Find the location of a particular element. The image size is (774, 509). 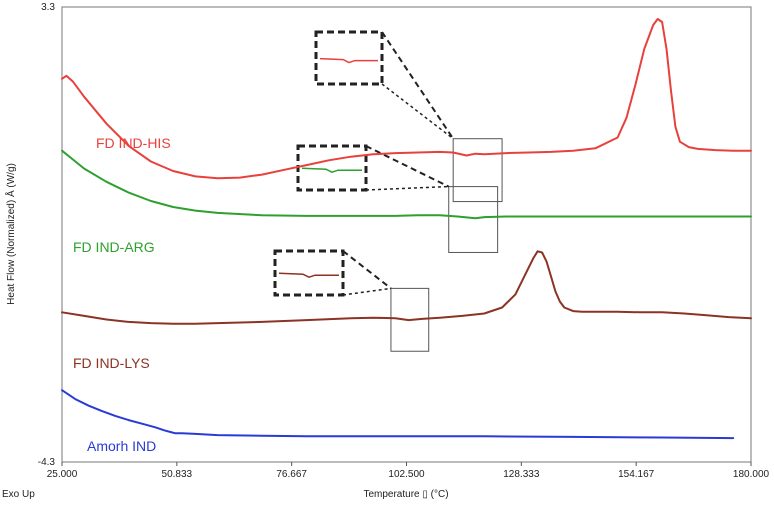

x-tick-label-4: 128.333 is located at coordinates (521, 474).